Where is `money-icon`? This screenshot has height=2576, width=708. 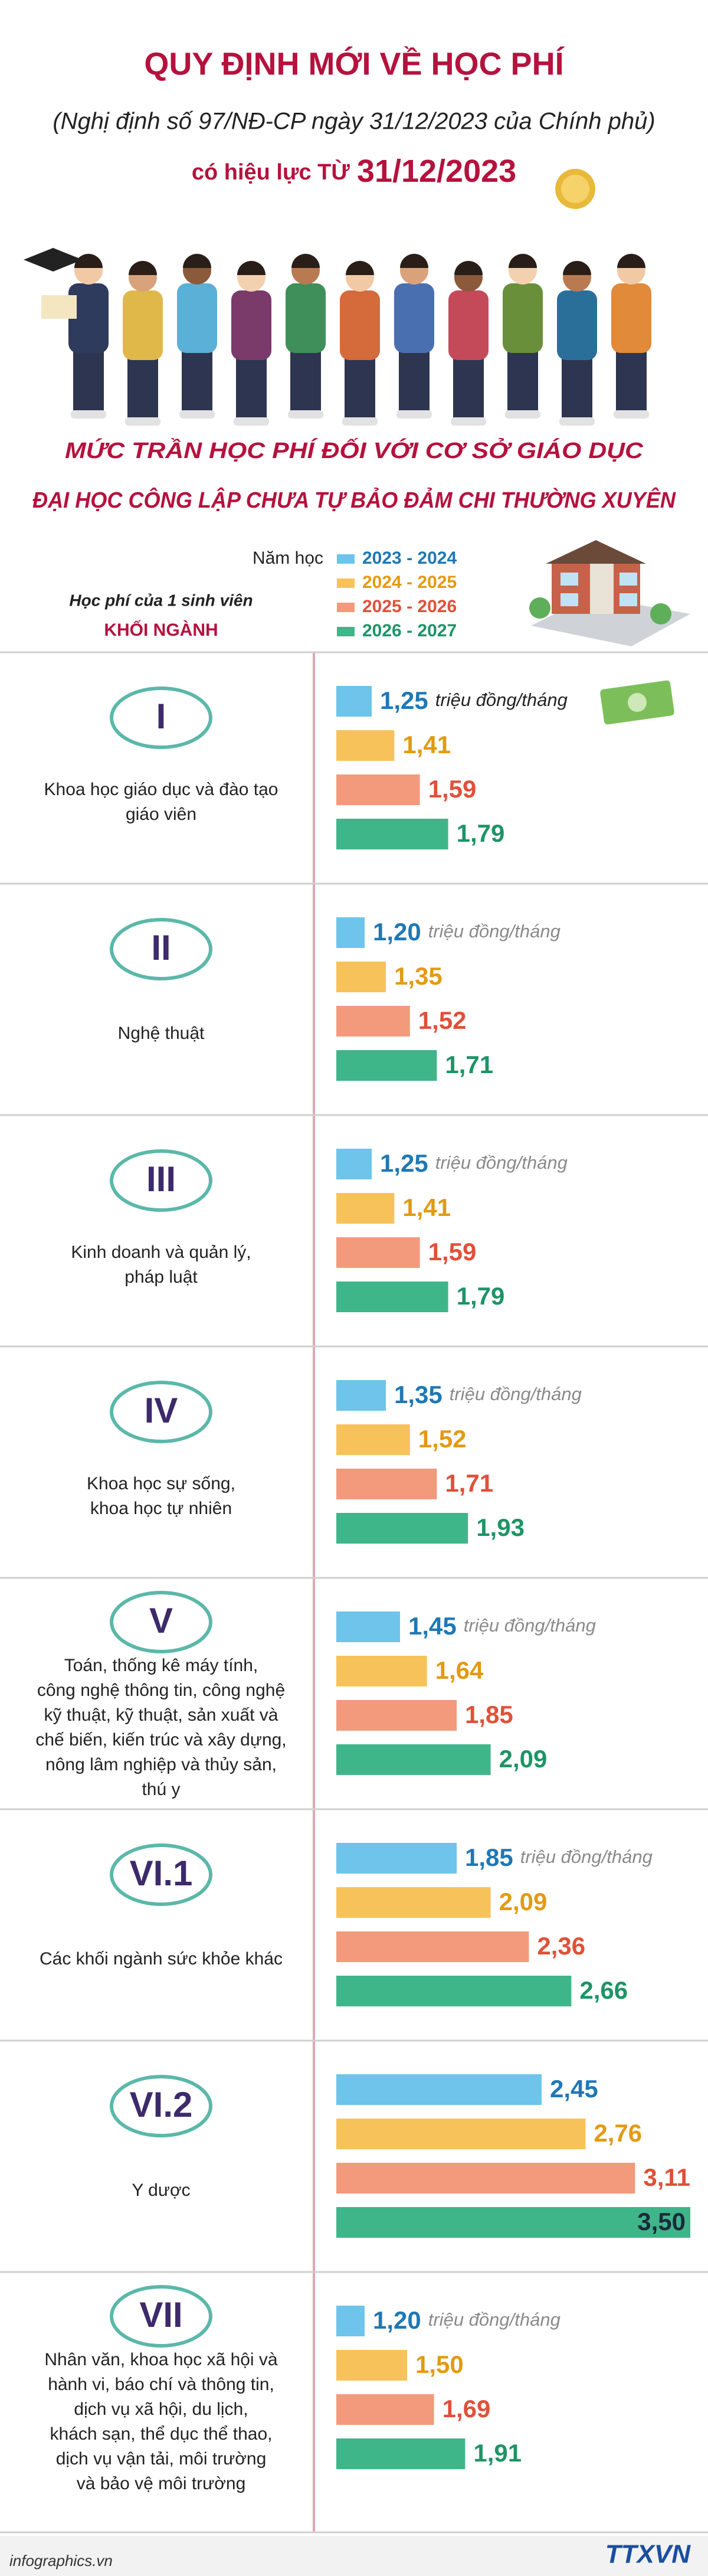
money-icon is located at coordinates (637, 702).